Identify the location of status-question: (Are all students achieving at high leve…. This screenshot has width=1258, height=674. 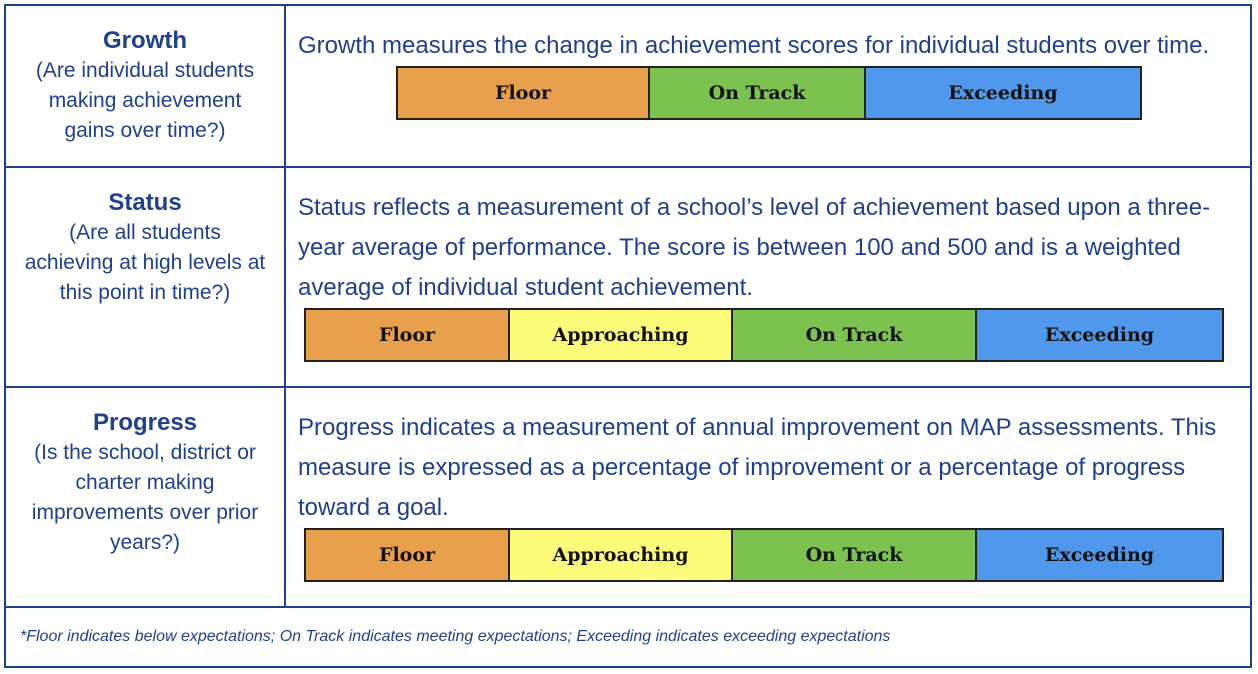
(145, 262).